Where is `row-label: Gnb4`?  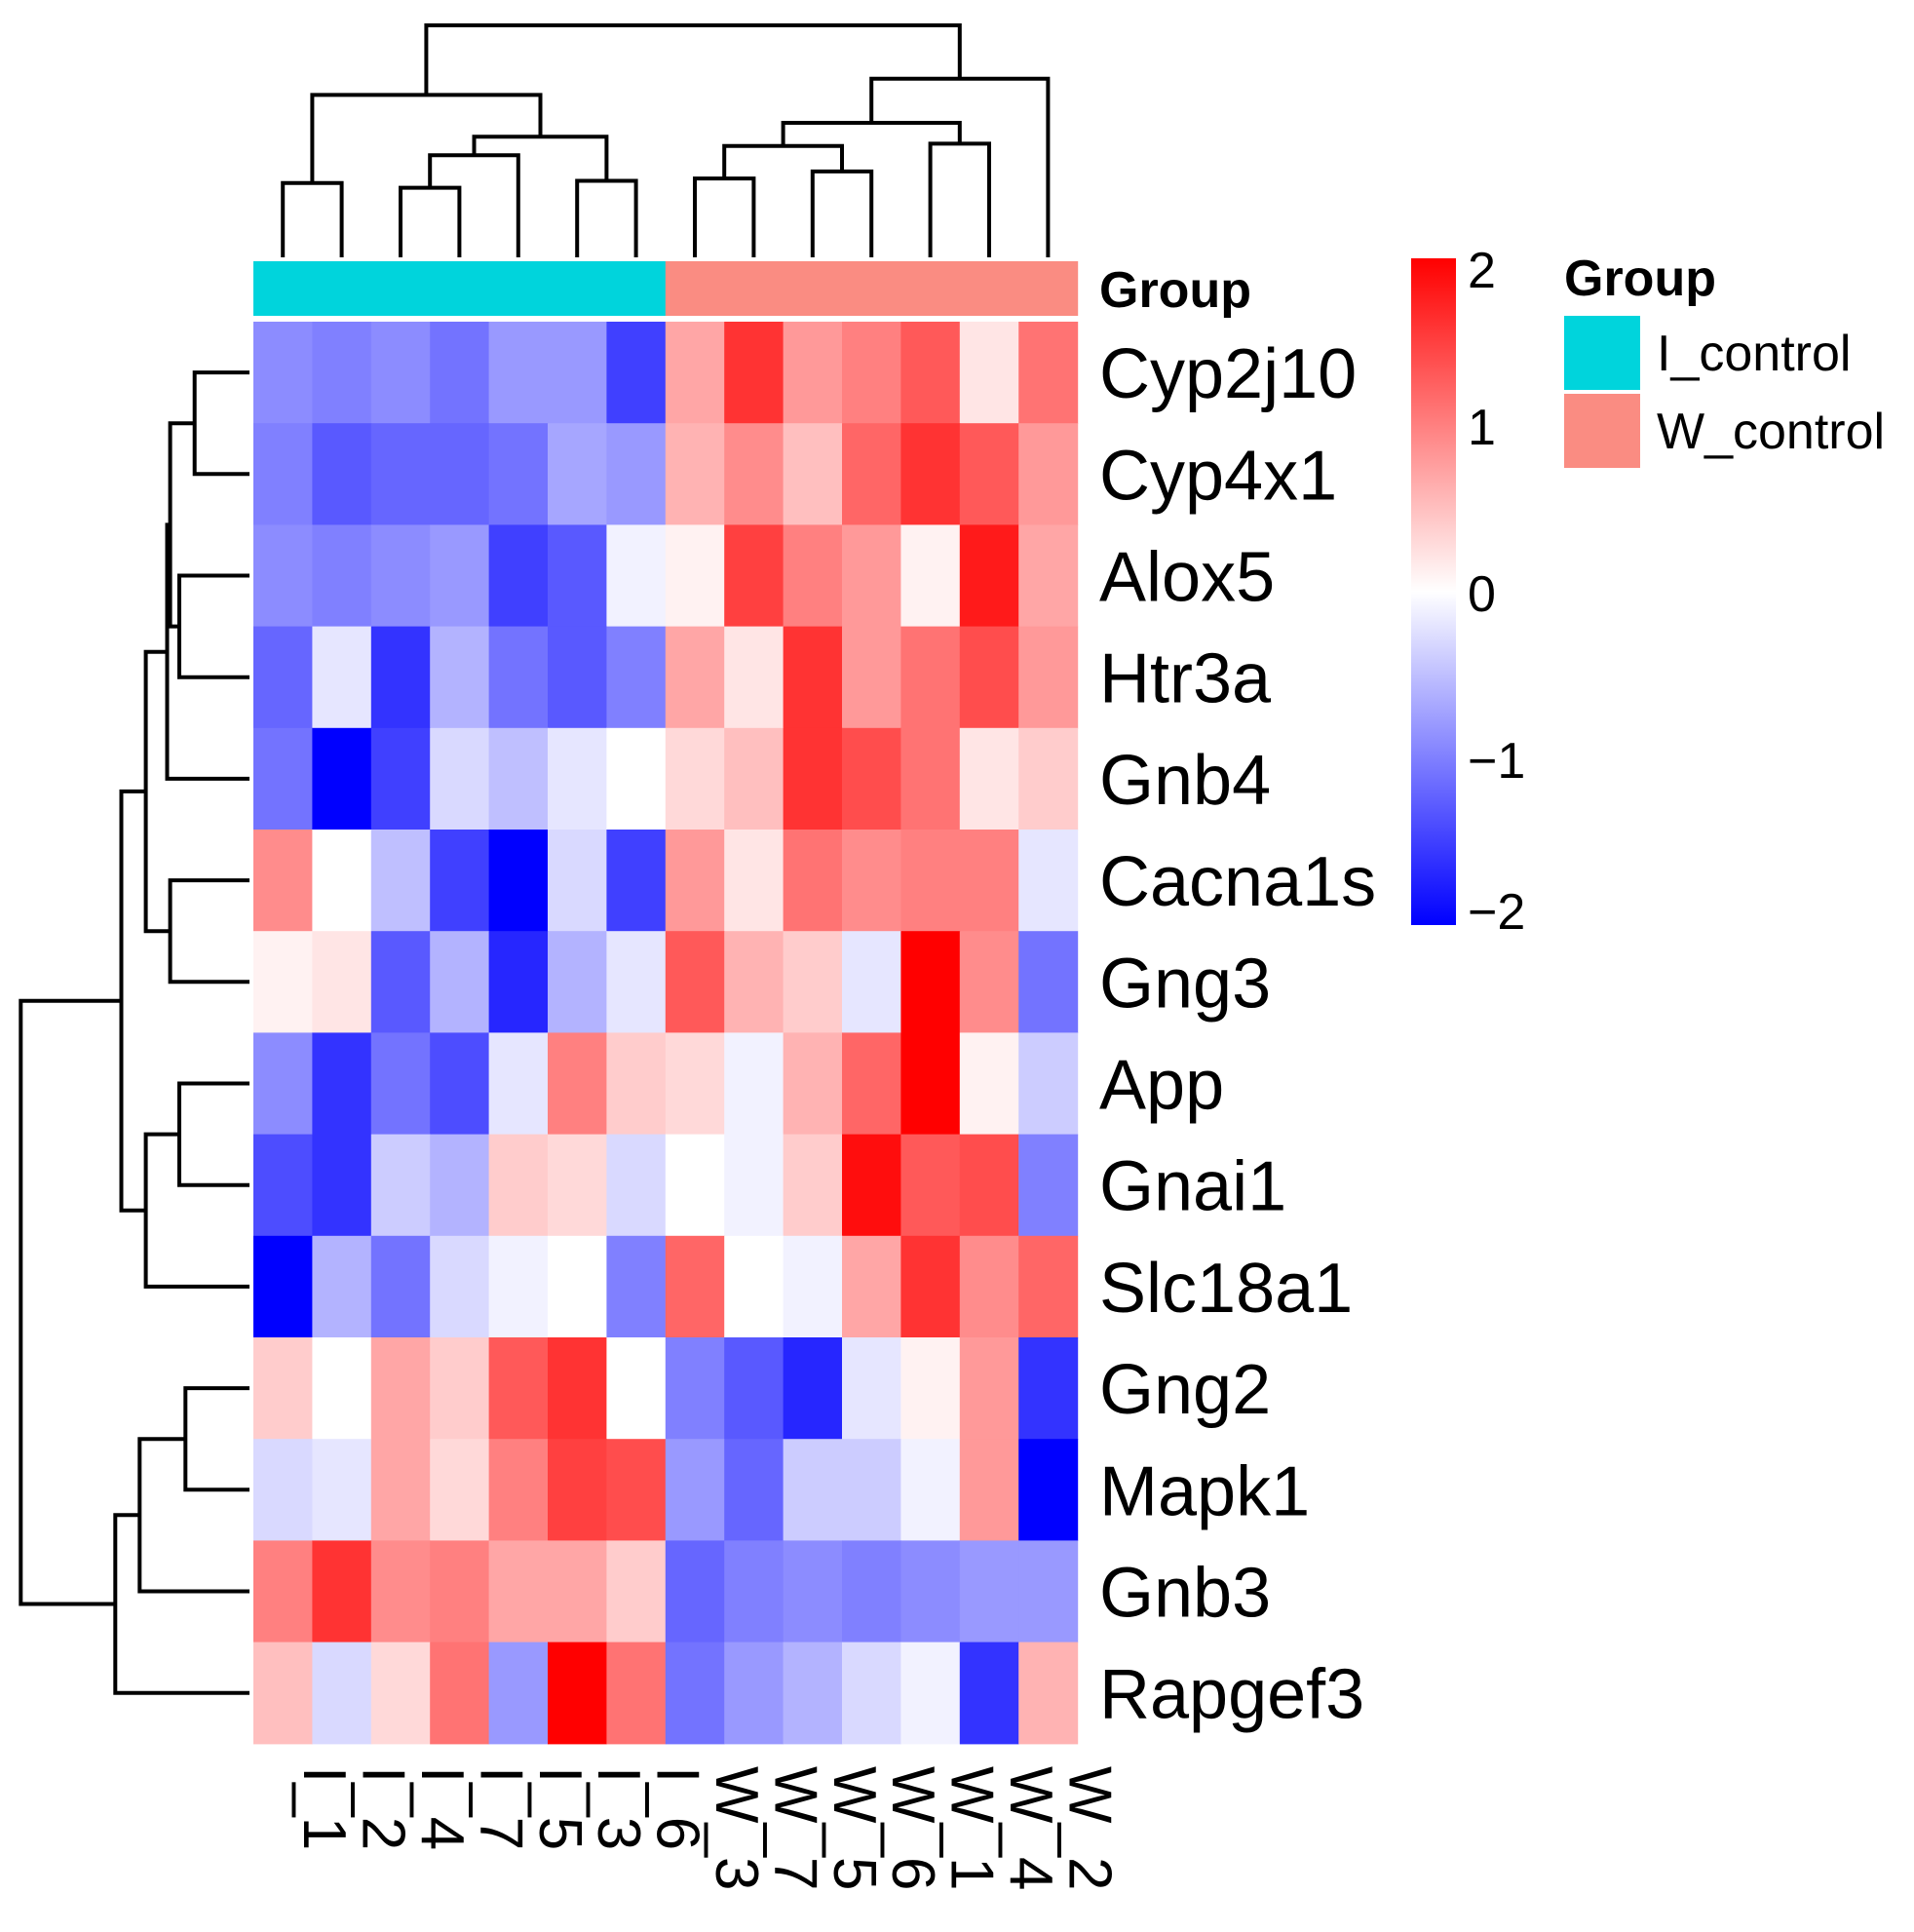 row-label: Gnb4 is located at coordinates (1185, 781).